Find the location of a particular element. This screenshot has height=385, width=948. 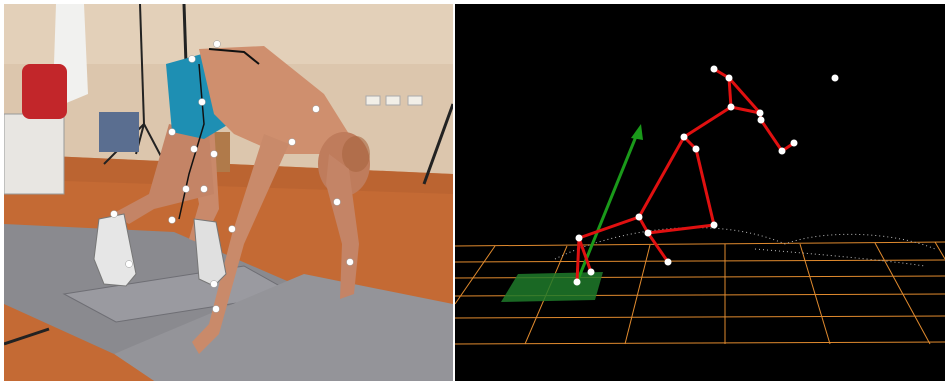

chair is located at coordinates (119, 132).